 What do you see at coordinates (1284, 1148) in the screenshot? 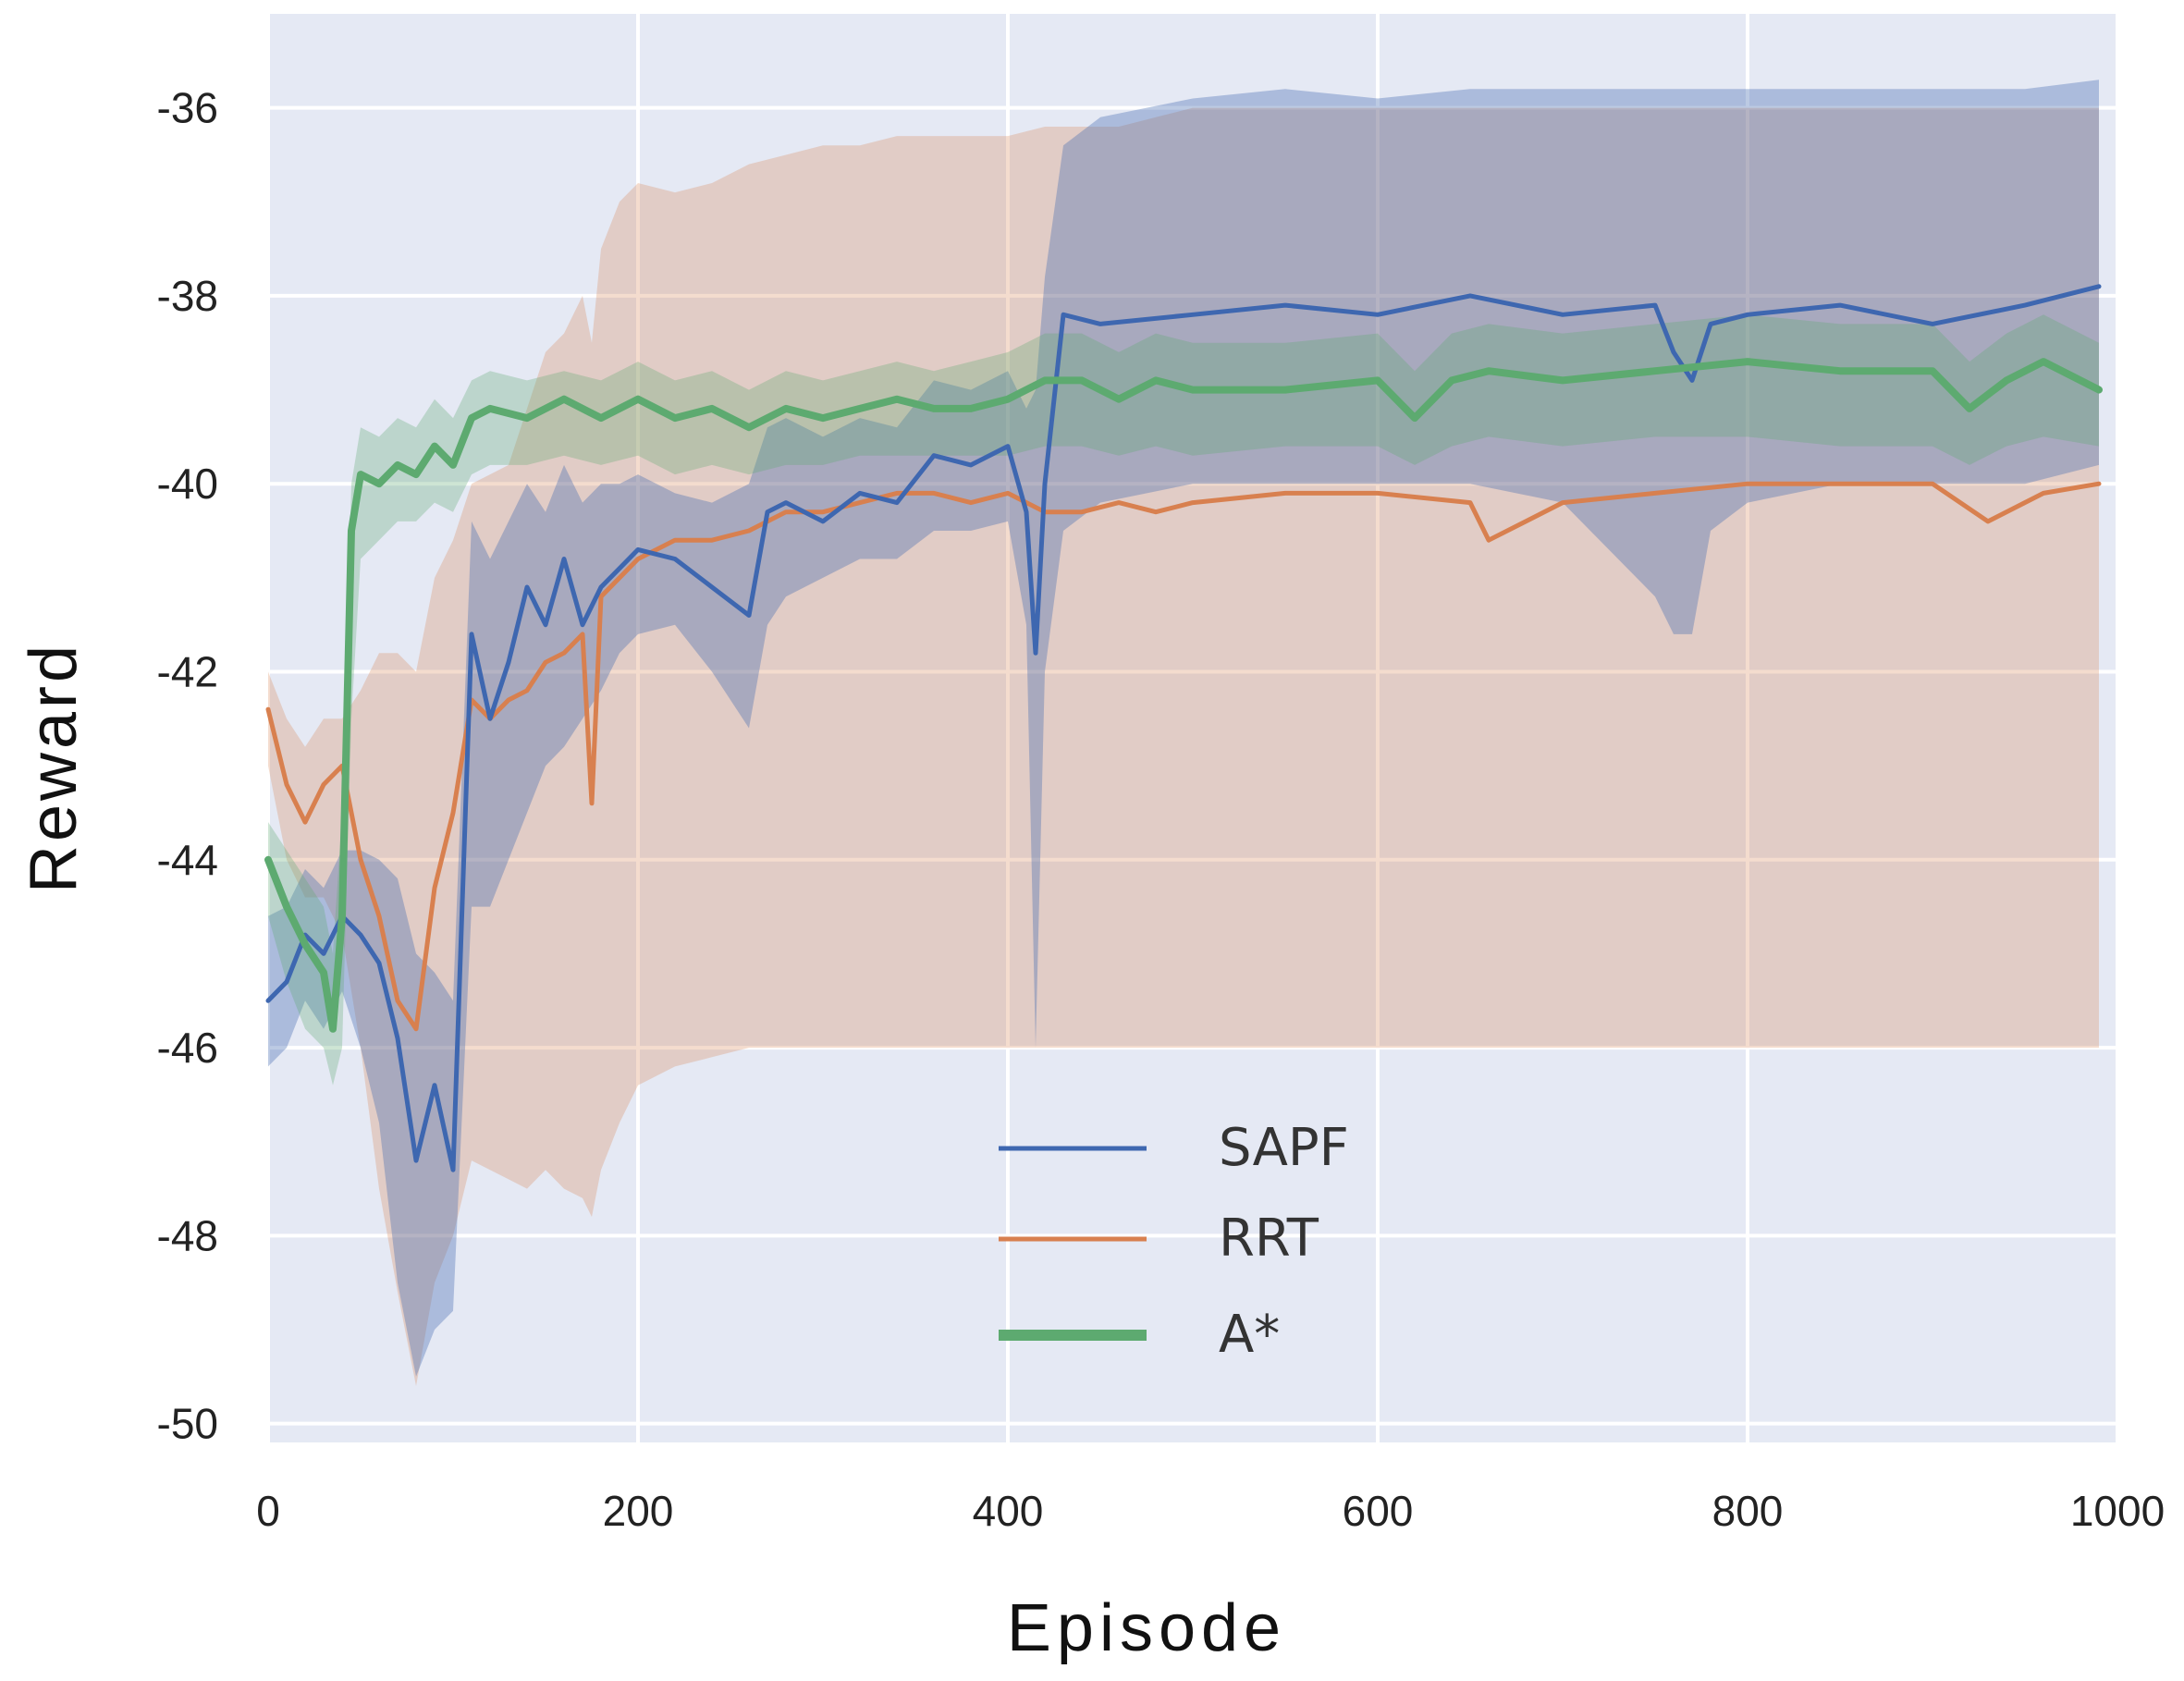
I see `legend-label-sapf: SAPF` at bounding box center [1284, 1148].